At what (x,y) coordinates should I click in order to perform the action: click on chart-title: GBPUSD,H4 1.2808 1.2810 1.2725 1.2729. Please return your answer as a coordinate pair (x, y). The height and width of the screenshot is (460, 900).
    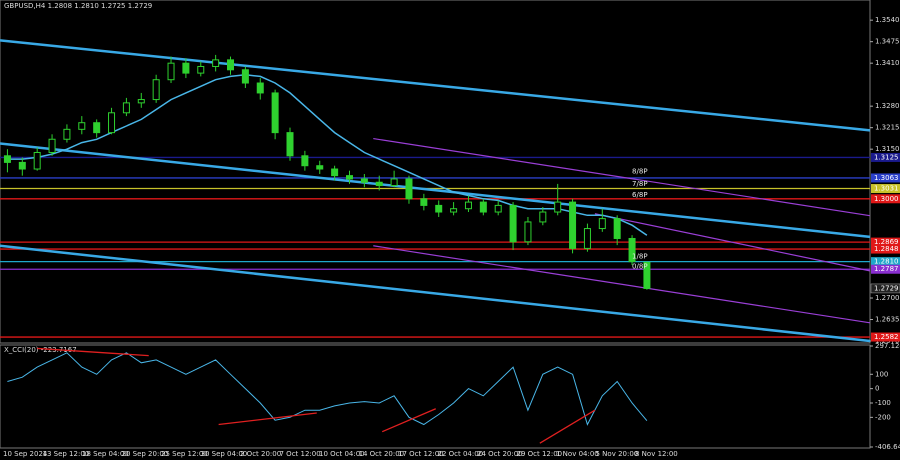
    Looking at the image, I should click on (78, 6).